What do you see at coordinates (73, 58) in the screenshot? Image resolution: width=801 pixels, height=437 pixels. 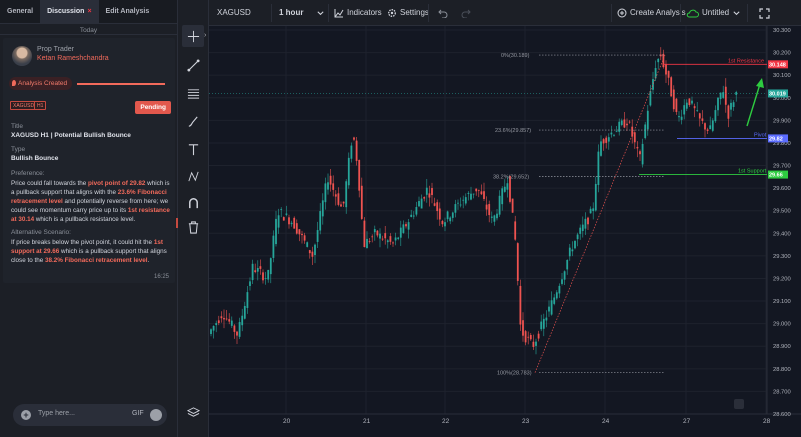 I see `author-name: Ketan Rameshchandra` at bounding box center [73, 58].